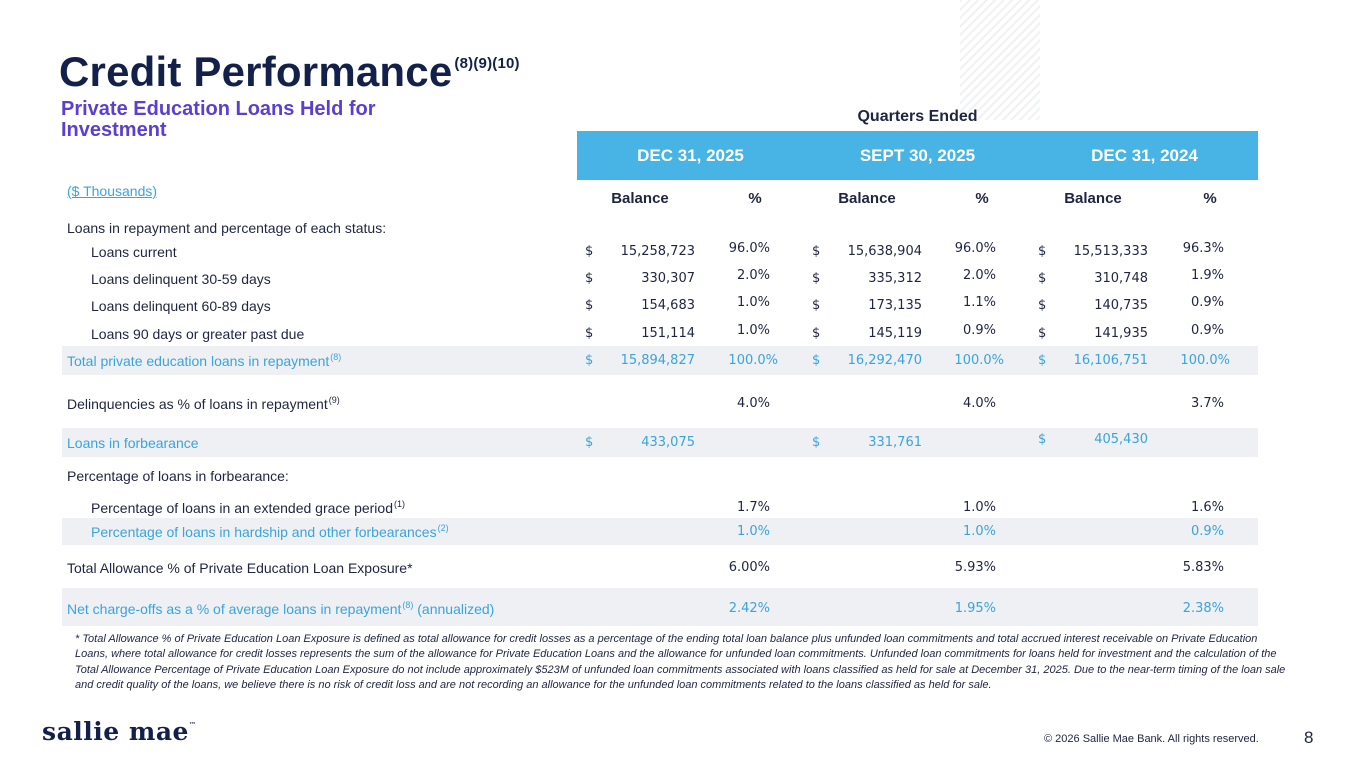 The image size is (1365, 768). I want to click on background-decoration, so click(1000, 60).